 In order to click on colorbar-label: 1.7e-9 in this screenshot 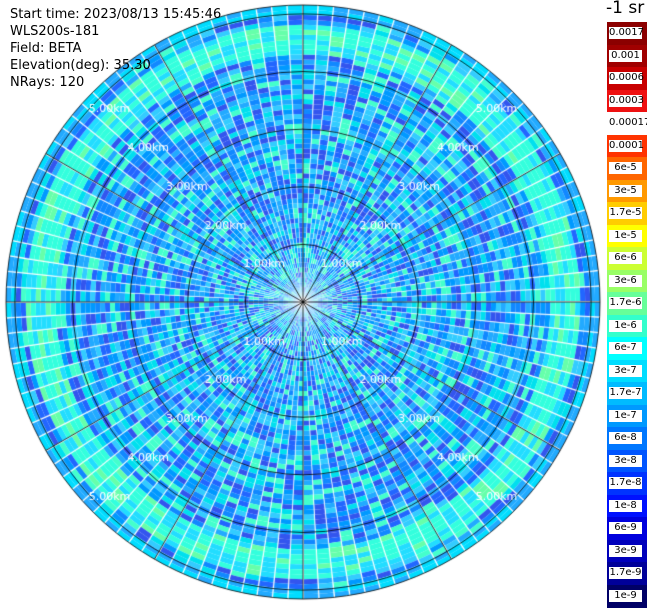, I will do `click(625, 573)`.